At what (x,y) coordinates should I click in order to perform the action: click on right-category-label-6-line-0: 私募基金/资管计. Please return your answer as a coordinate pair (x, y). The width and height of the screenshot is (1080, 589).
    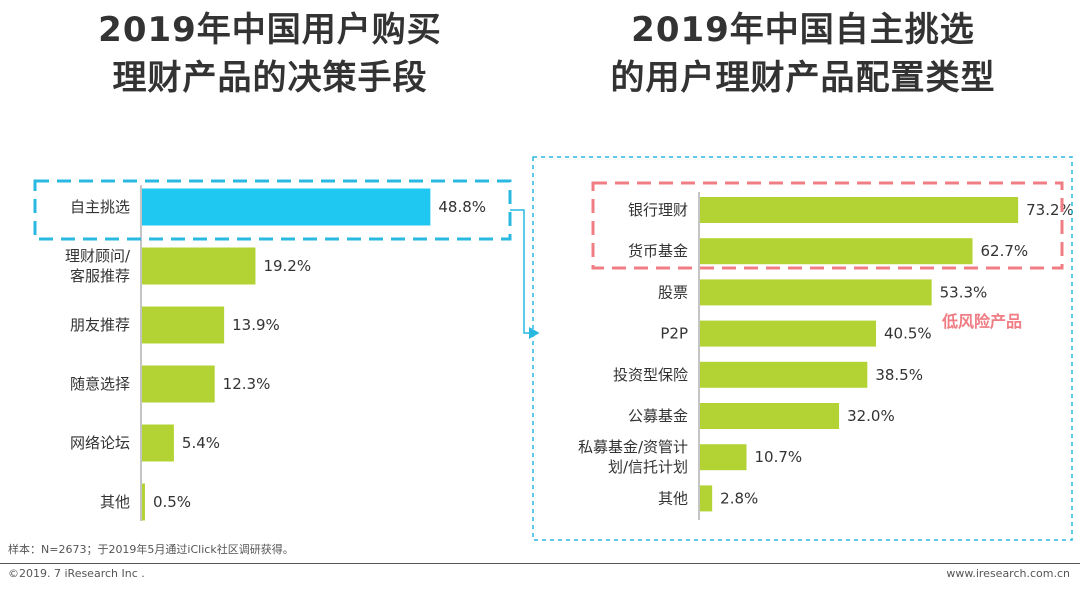
    Looking at the image, I should click on (633, 447).